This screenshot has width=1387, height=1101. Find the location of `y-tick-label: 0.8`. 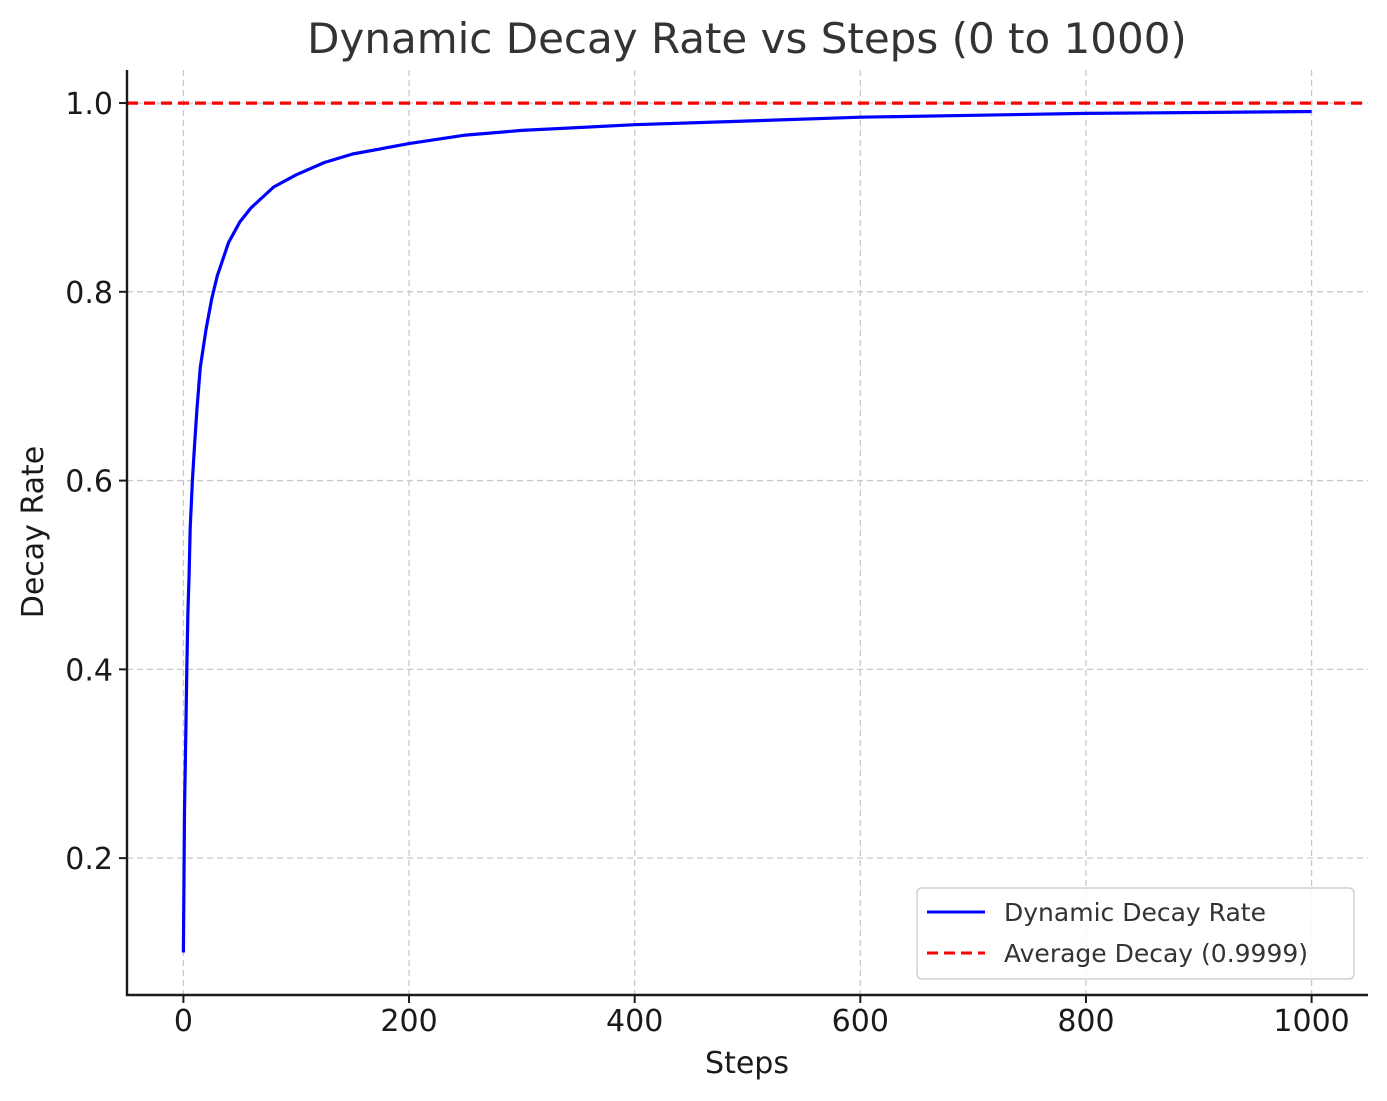

y-tick-label: 0.8 is located at coordinates (89, 293).